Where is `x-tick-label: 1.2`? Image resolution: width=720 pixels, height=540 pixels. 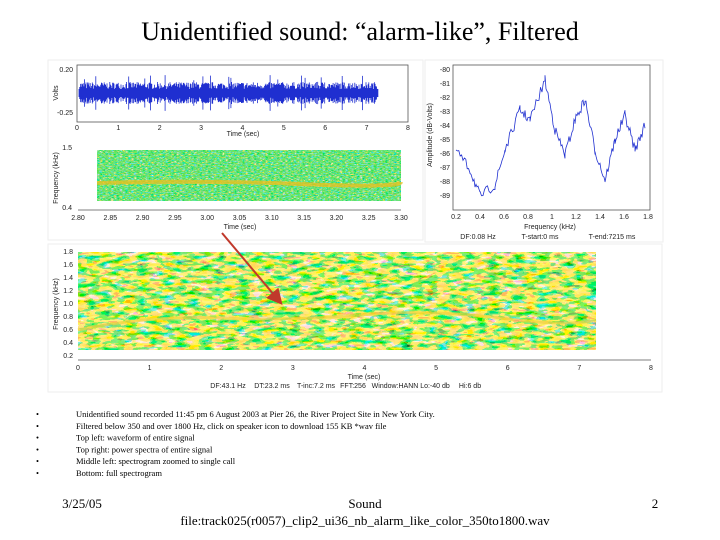 x-tick-label: 1.2 is located at coordinates (576, 217).